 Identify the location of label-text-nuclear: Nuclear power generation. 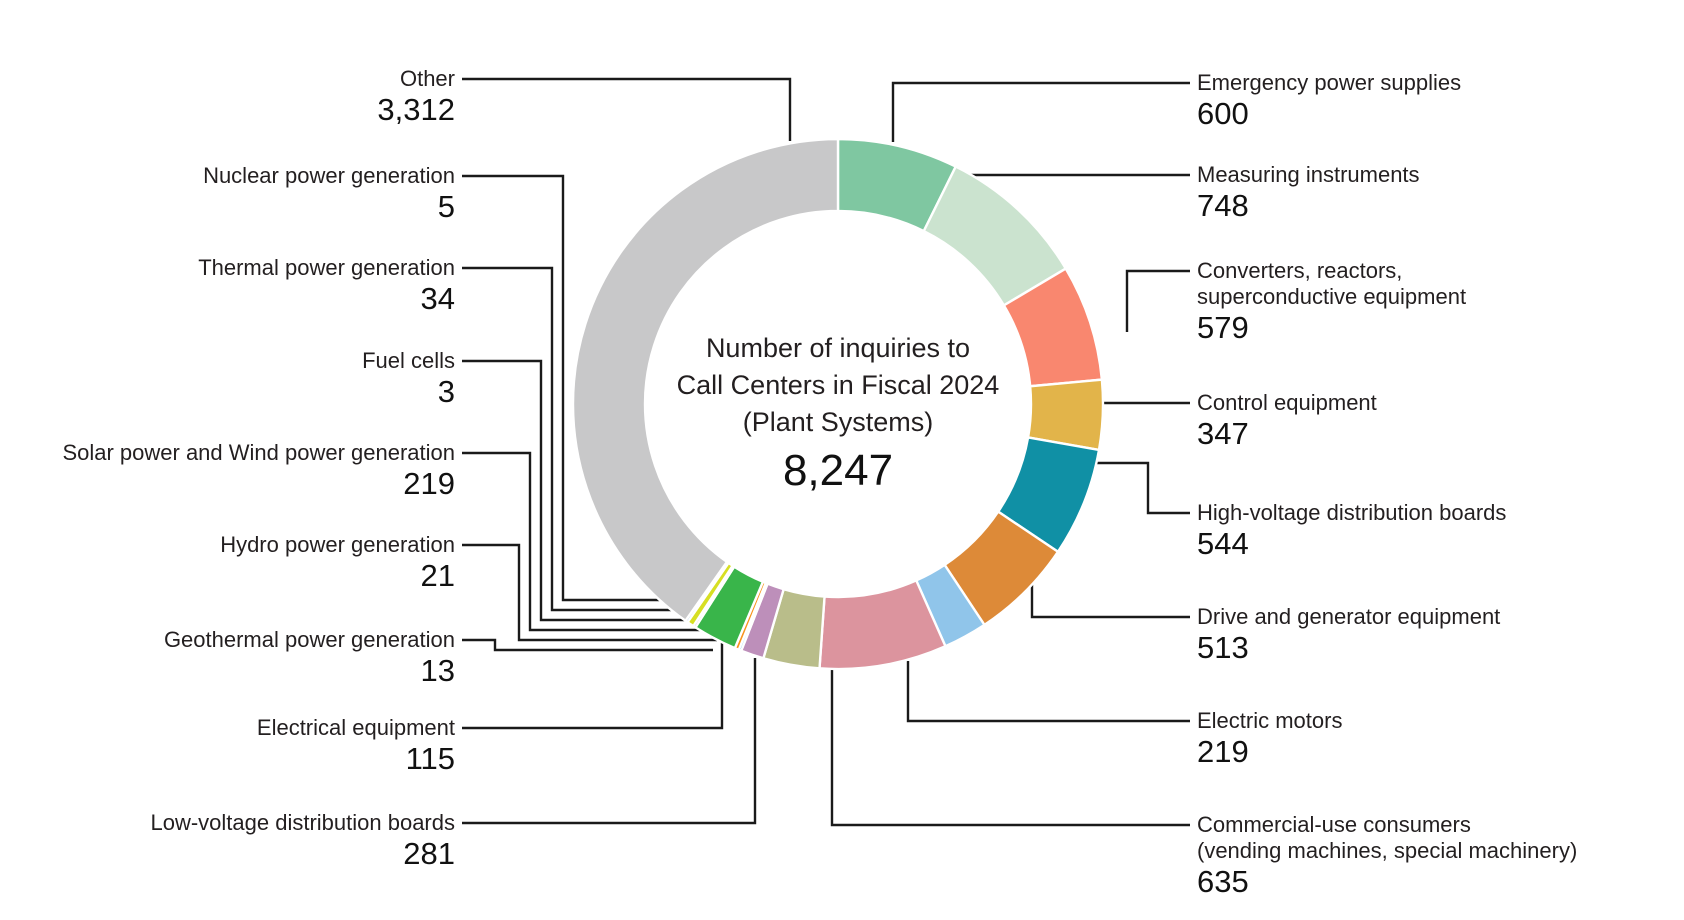
(329, 175).